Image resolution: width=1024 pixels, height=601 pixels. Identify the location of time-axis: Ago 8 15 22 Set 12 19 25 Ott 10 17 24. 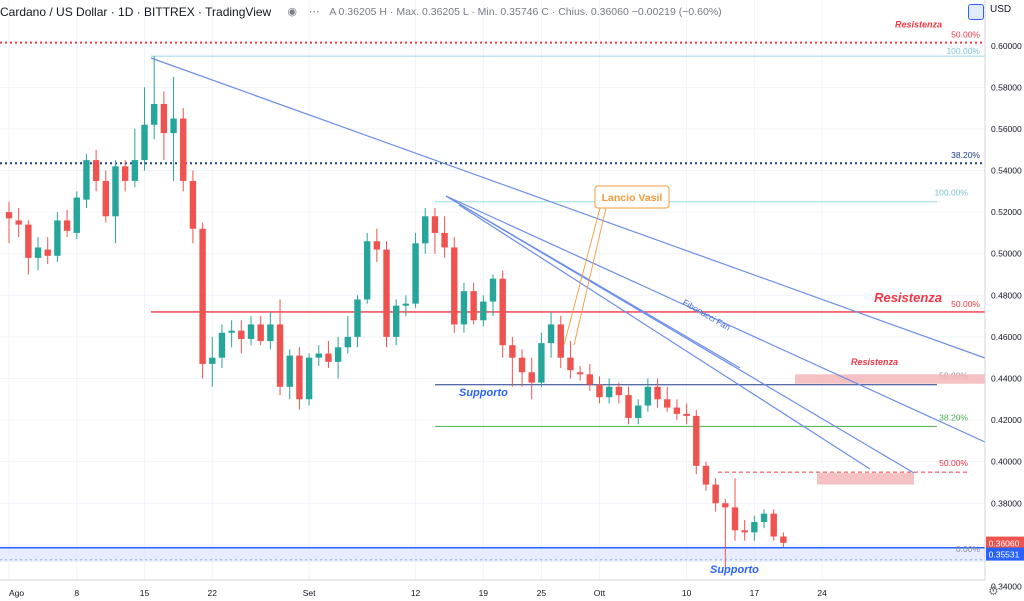
(492, 590).